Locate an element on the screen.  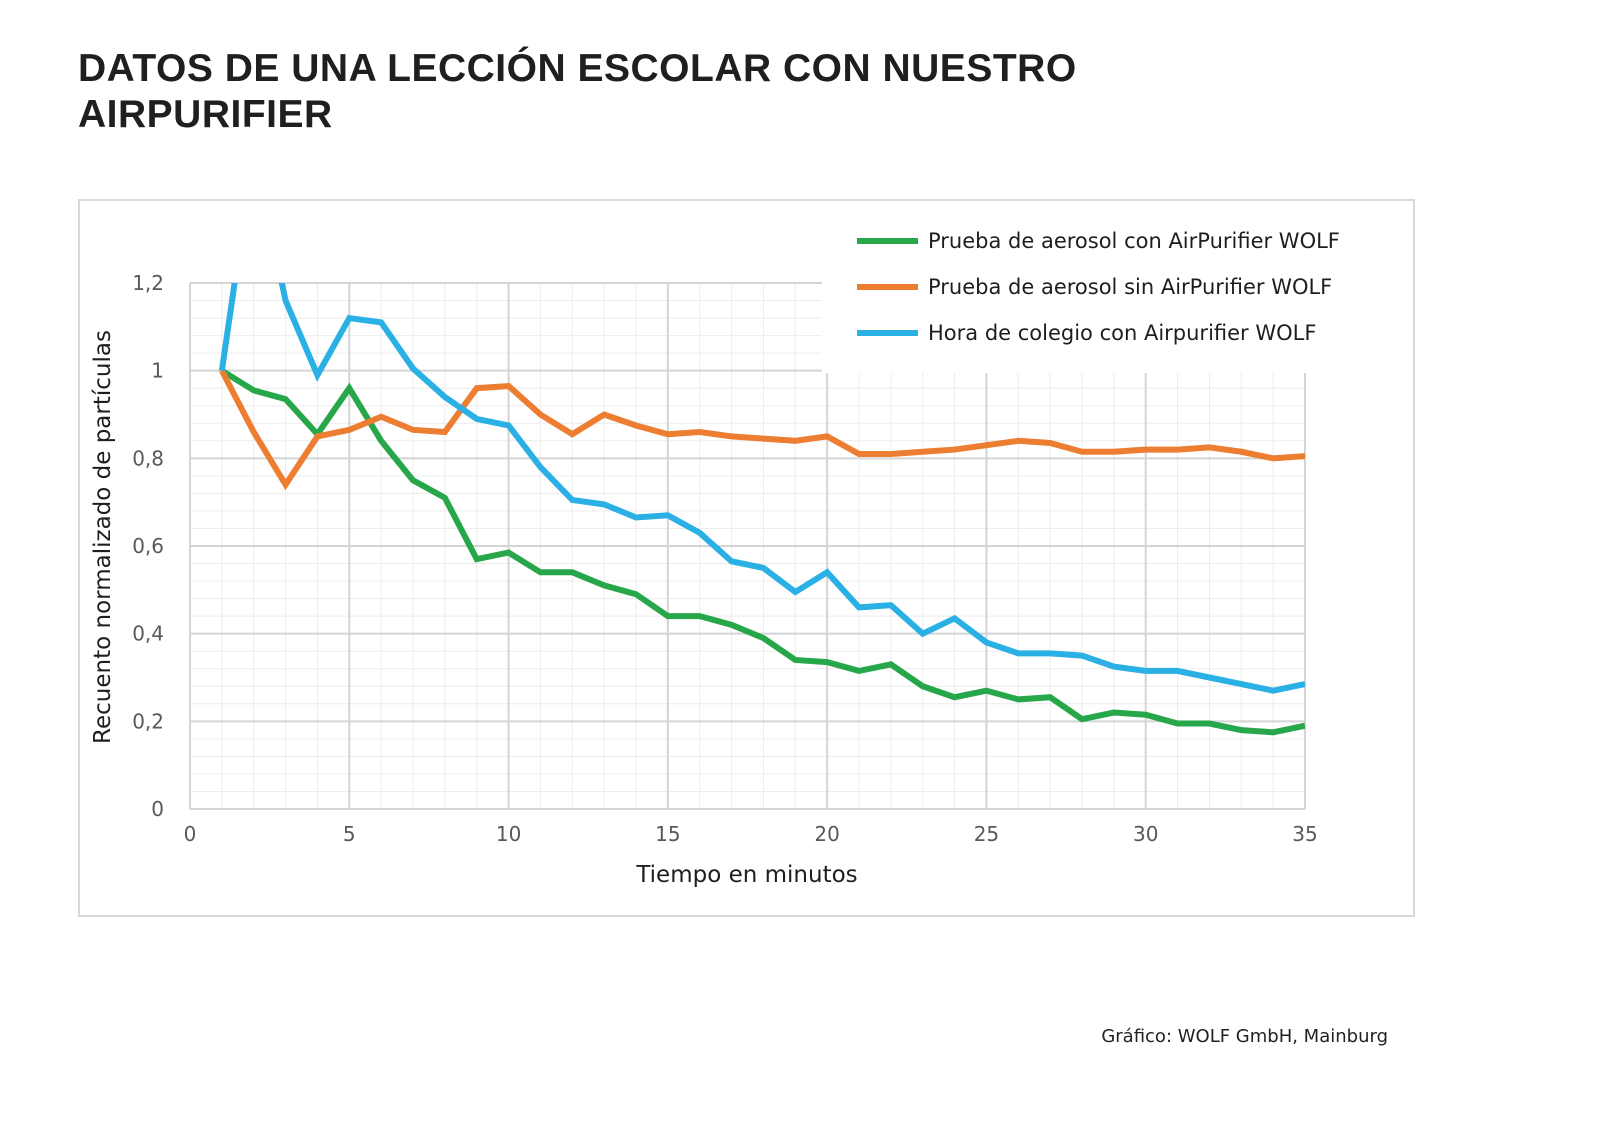
x-tick-label: 25 is located at coordinates (986, 834).